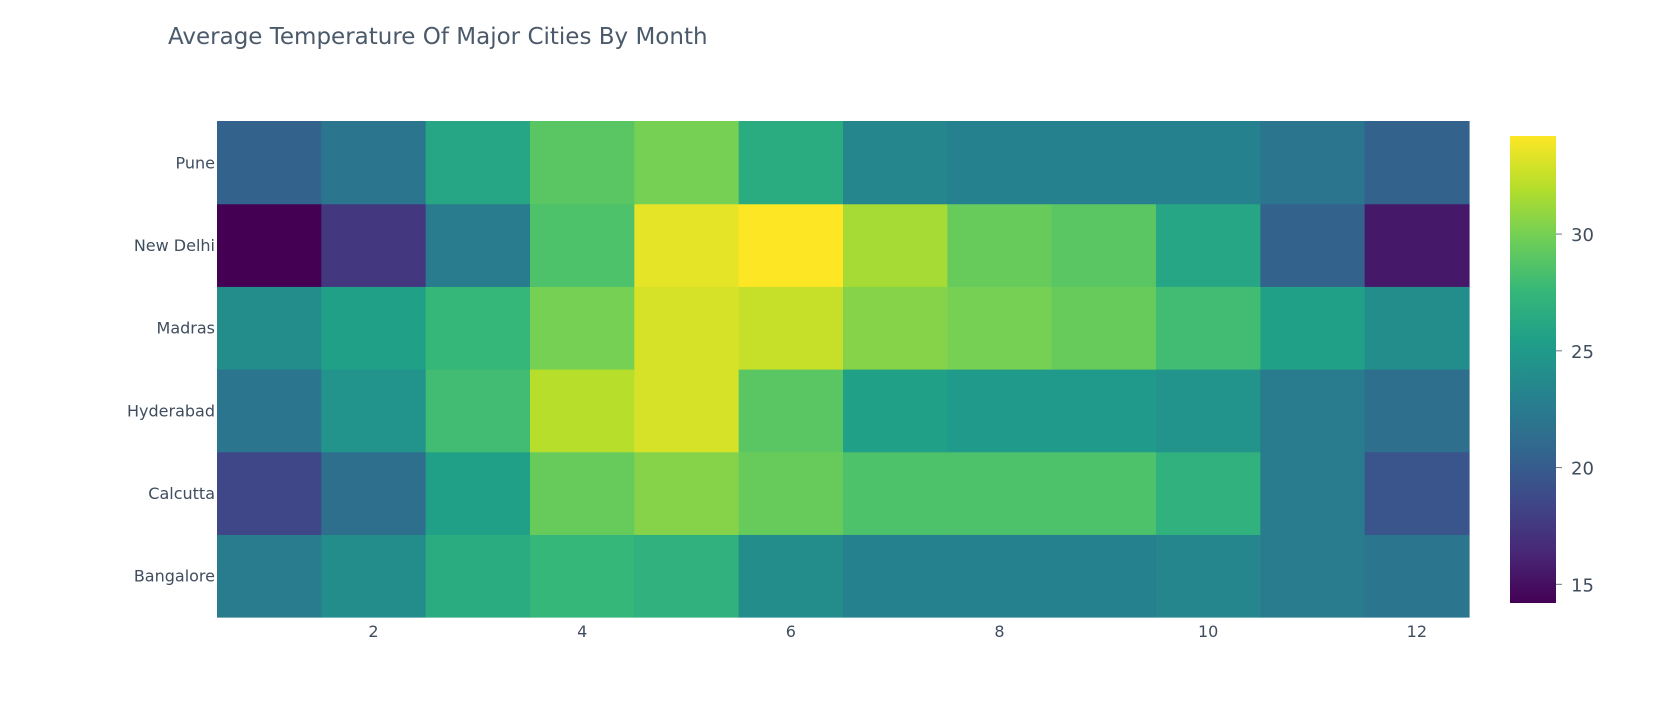 The image size is (1666, 726). Describe the element at coordinates (897, 631) in the screenshot. I see `x-axis-labels: 2 4 6 8 10 12` at that location.